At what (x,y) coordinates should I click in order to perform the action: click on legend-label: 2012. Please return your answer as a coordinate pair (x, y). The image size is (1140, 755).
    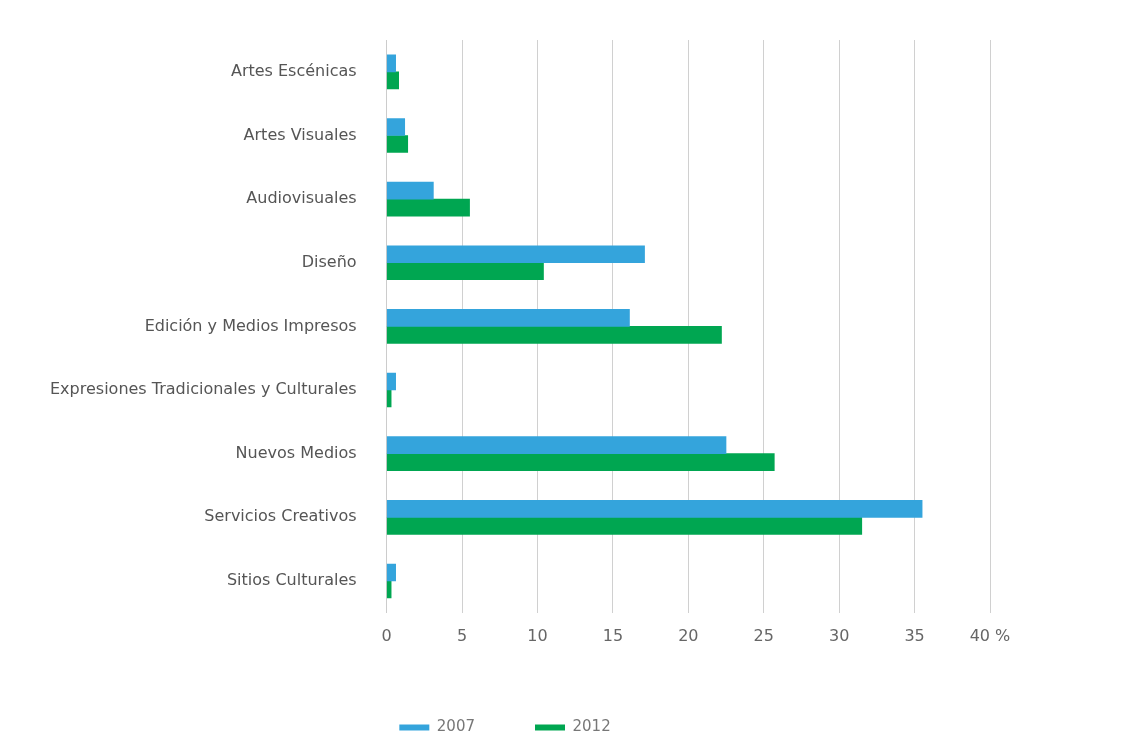
    Looking at the image, I should click on (591, 726).